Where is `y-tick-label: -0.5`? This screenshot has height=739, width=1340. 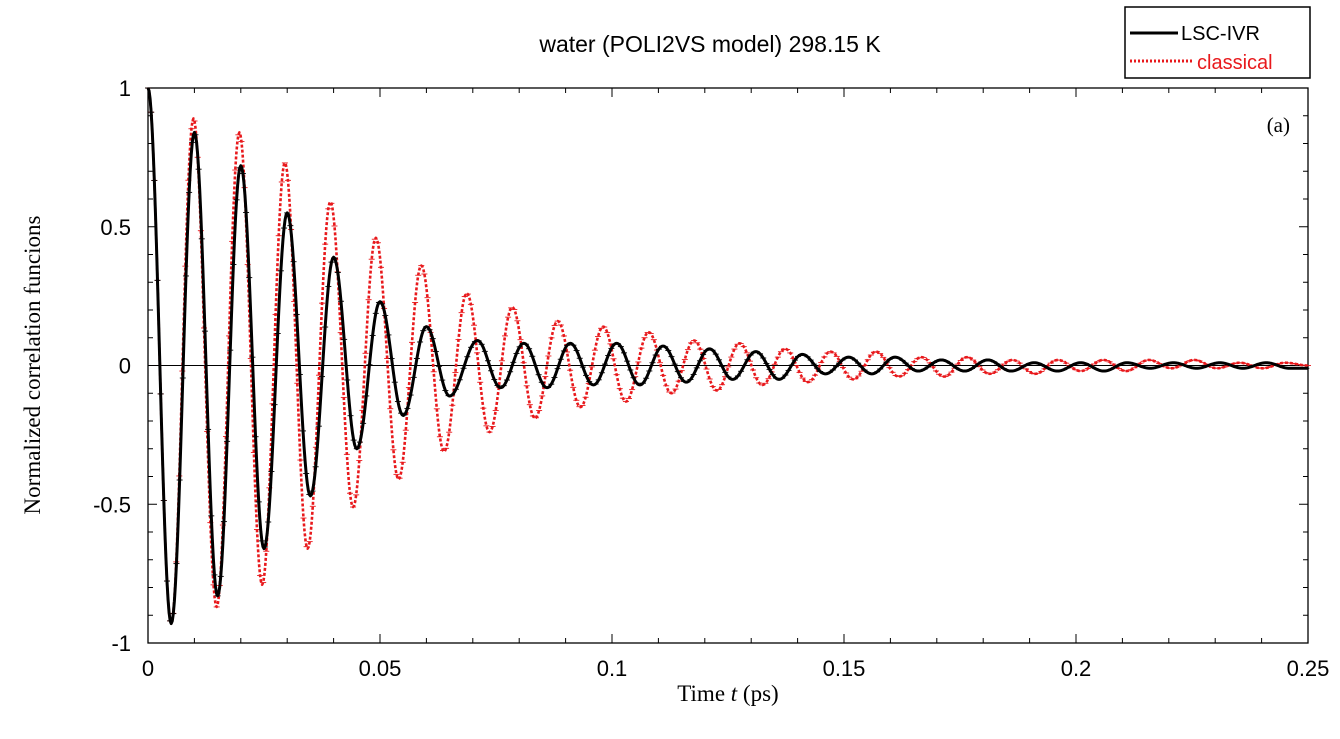
y-tick-label: -0.5 is located at coordinates (112, 504).